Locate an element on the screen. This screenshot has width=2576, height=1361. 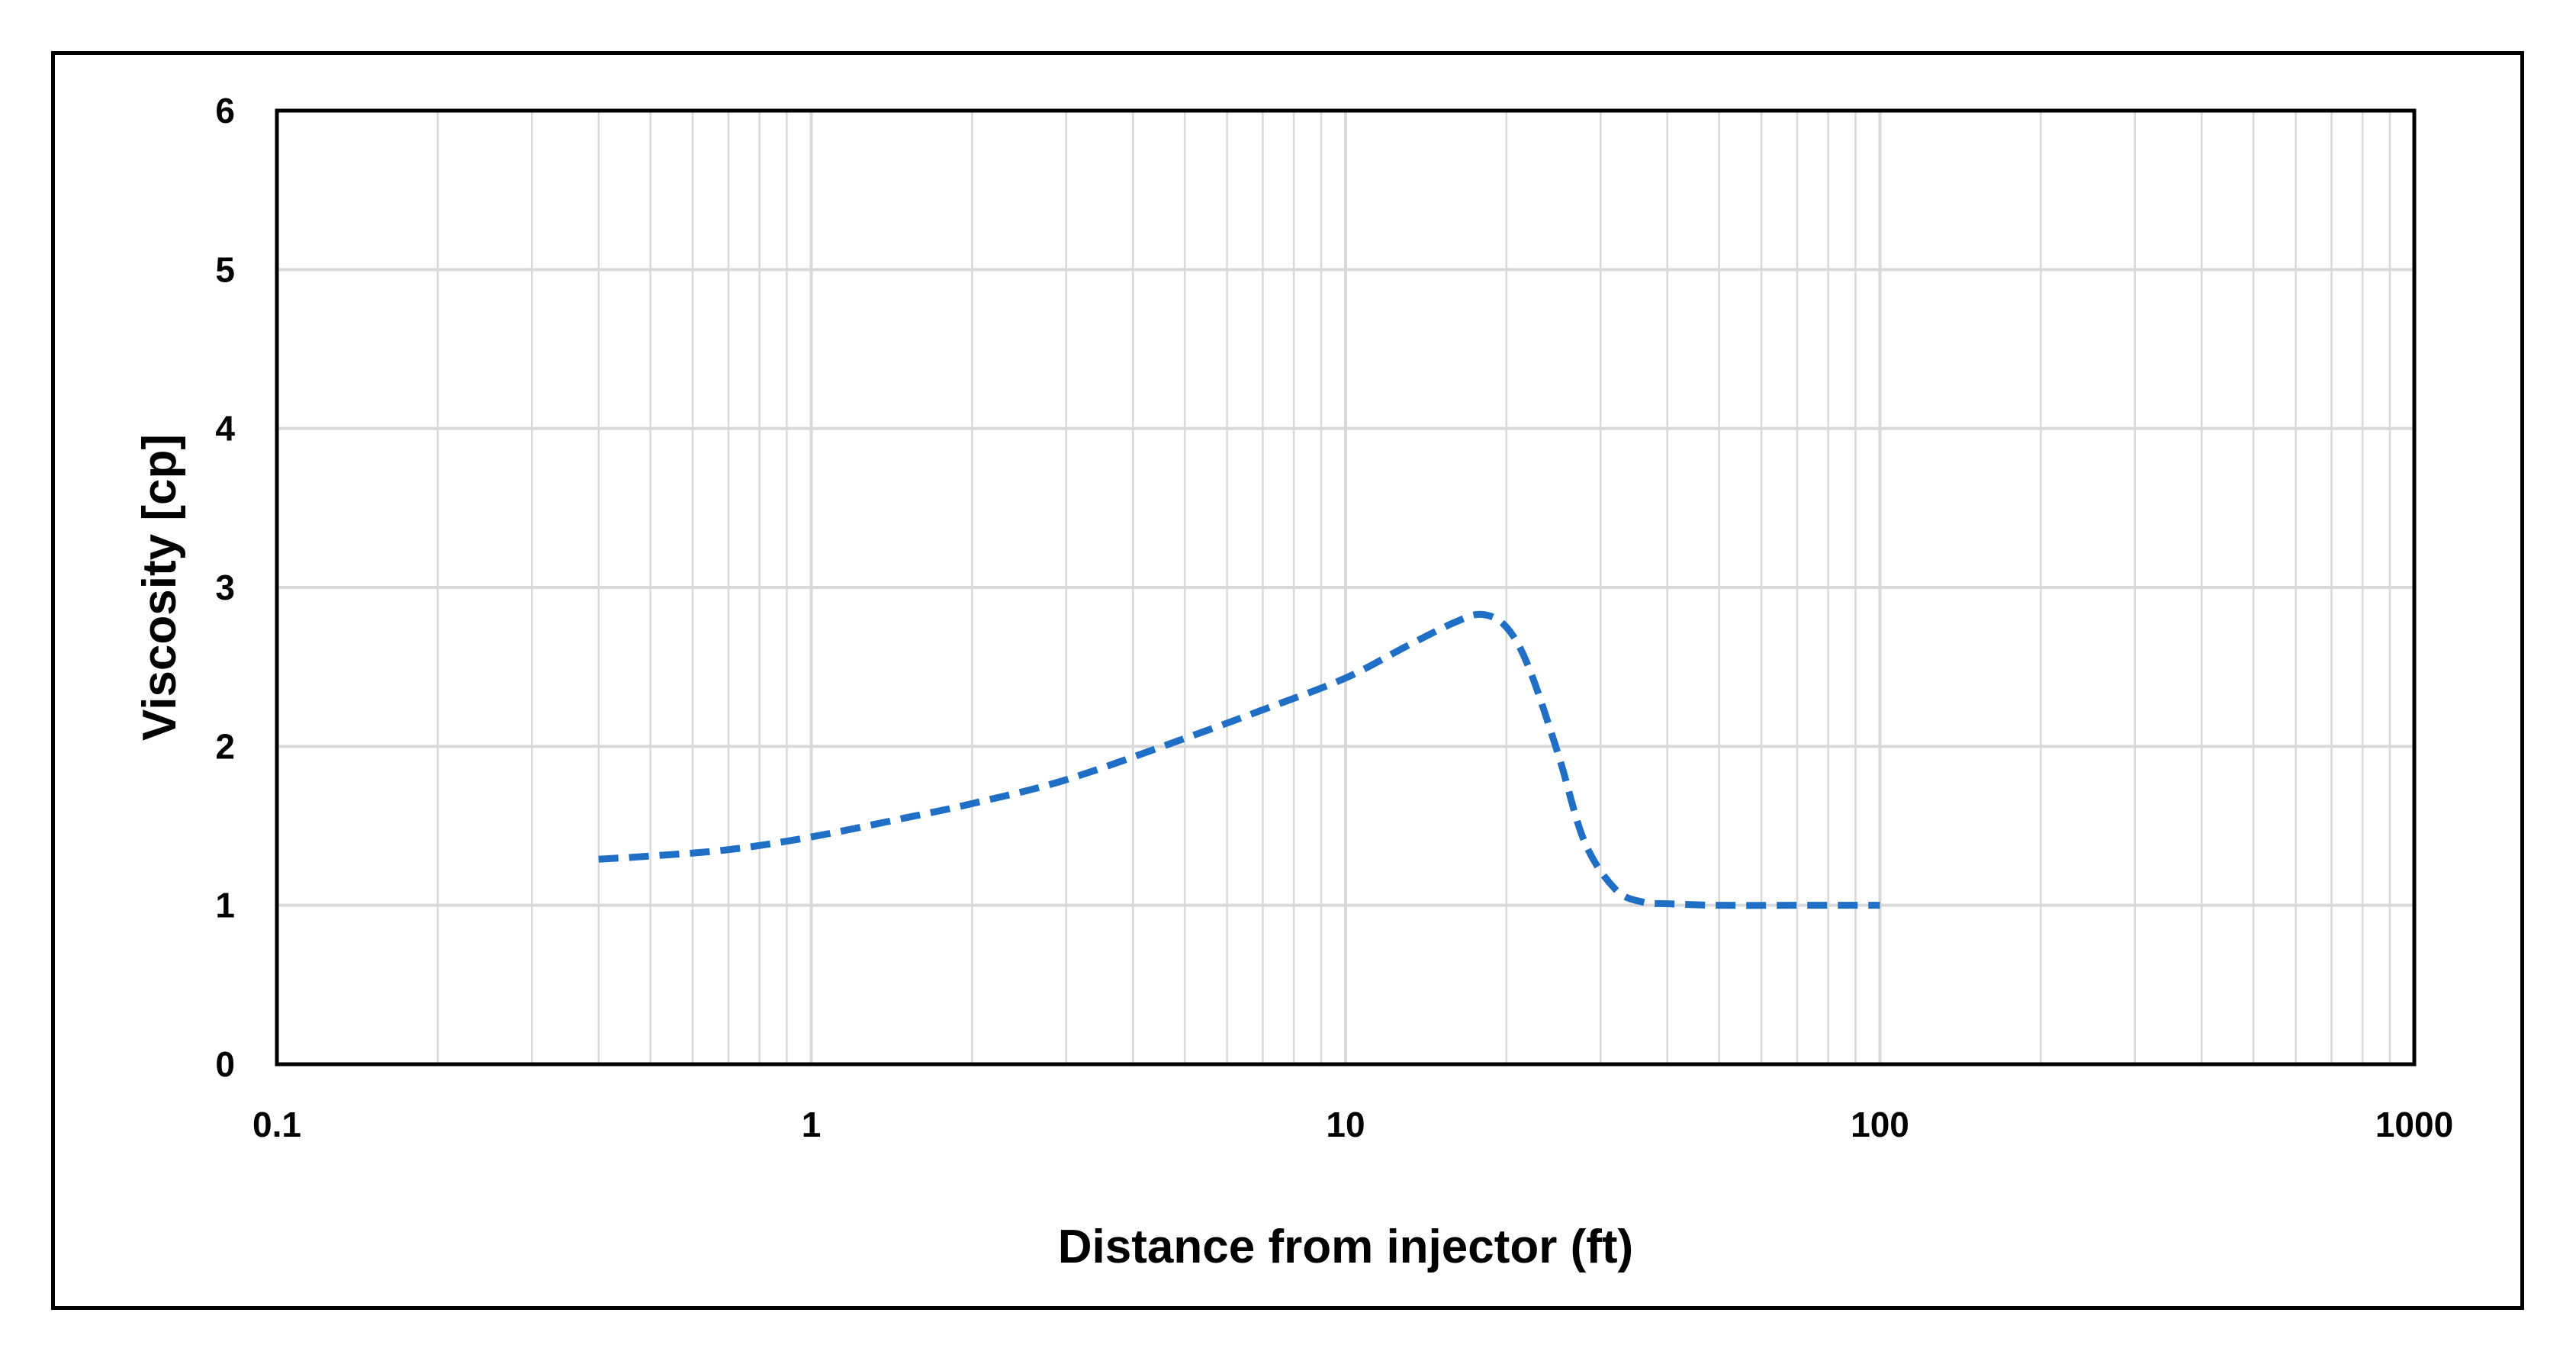
x-tick-label: 10 is located at coordinates (1345, 1125).